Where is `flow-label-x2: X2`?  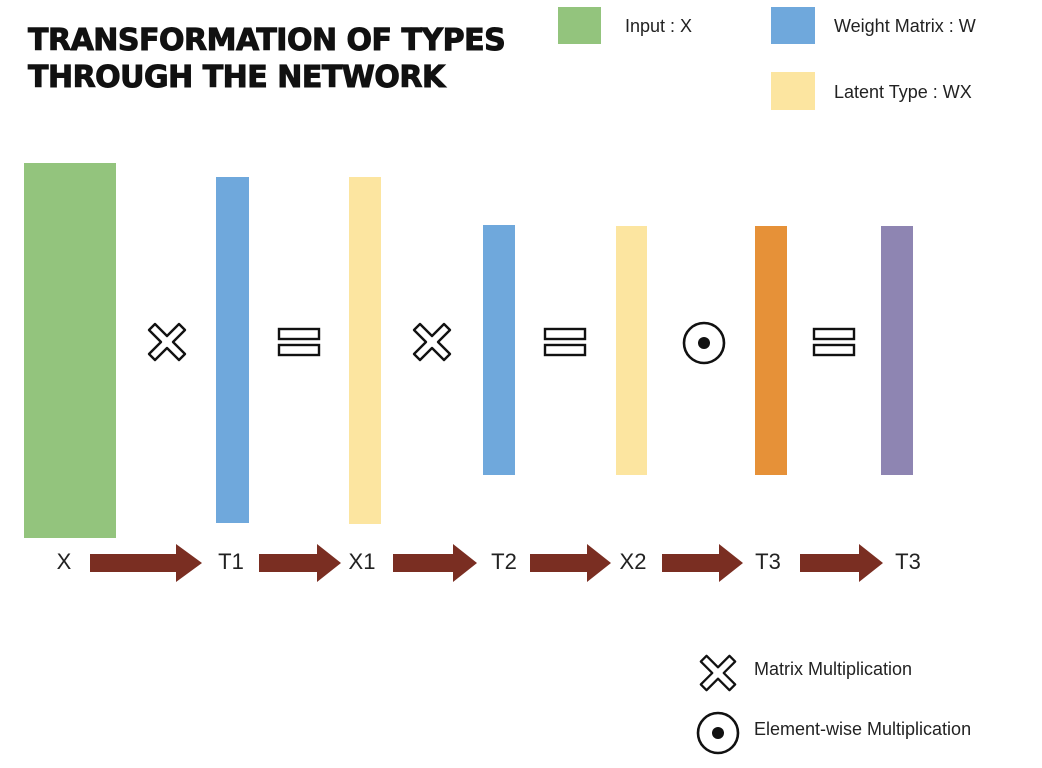
flow-label-x2: X2 is located at coordinates (633, 561).